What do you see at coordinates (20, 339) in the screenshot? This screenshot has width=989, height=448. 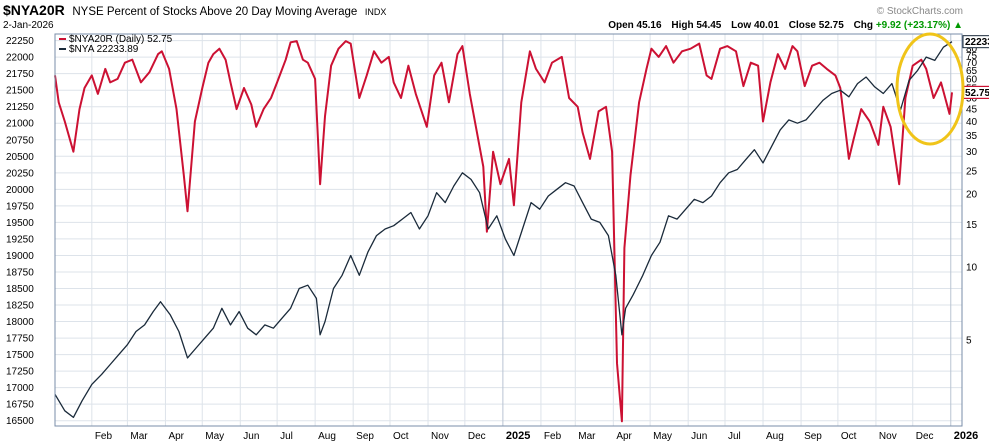 I see `y-left-tick-label: 17750` at bounding box center [20, 339].